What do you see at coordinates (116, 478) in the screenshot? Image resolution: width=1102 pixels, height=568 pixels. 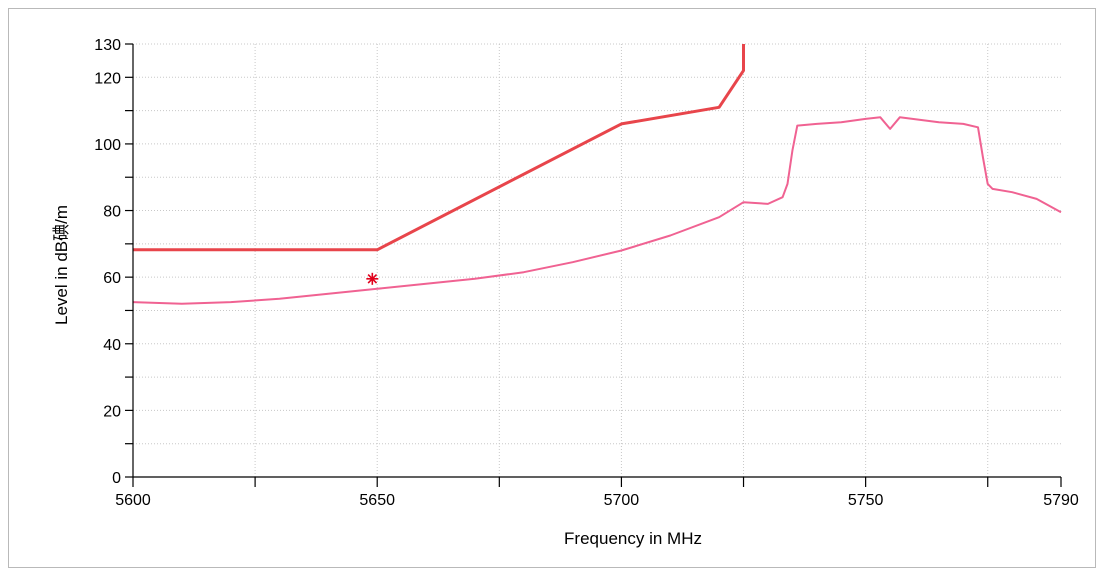 I see `y-tick-label: 0` at bounding box center [116, 478].